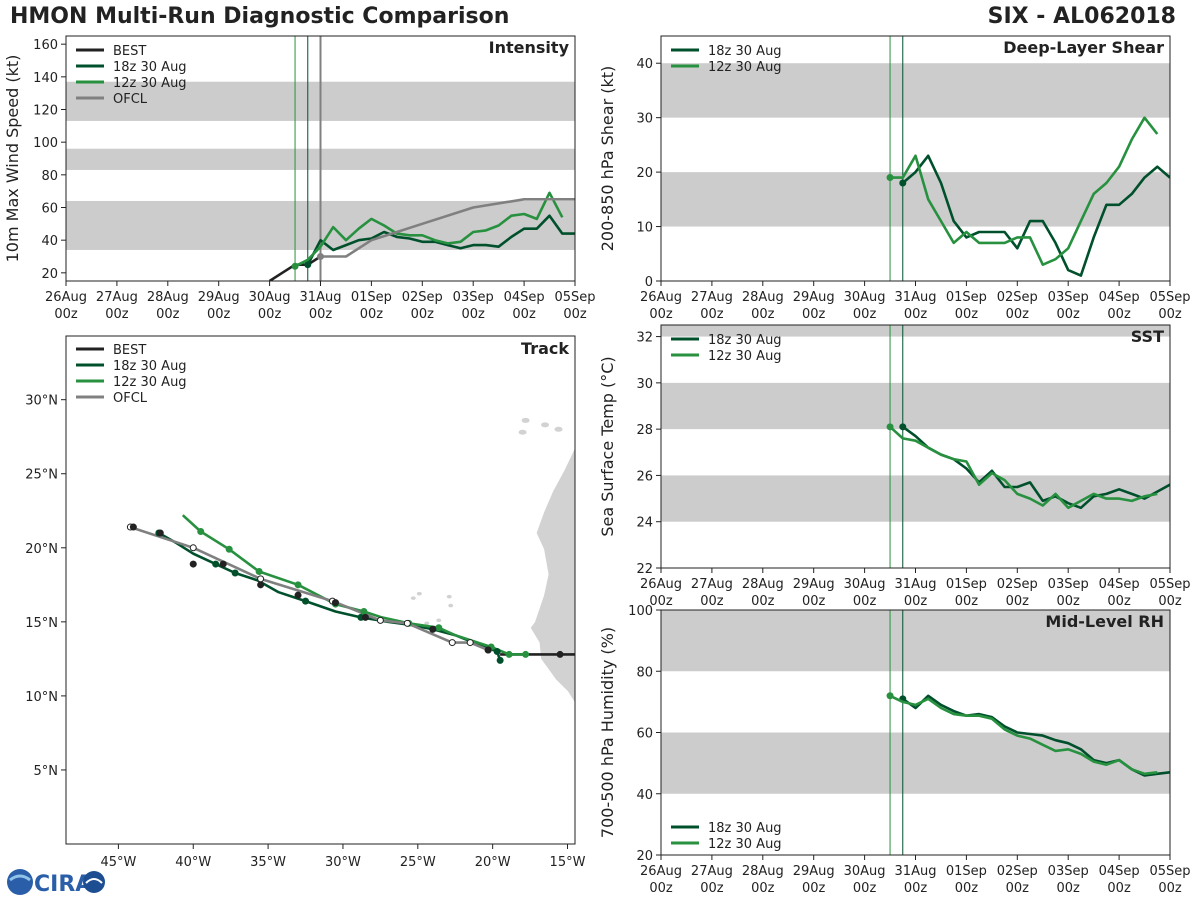  I want to click on shear-xtick-label-day: 02Sep, so click(1017, 297).